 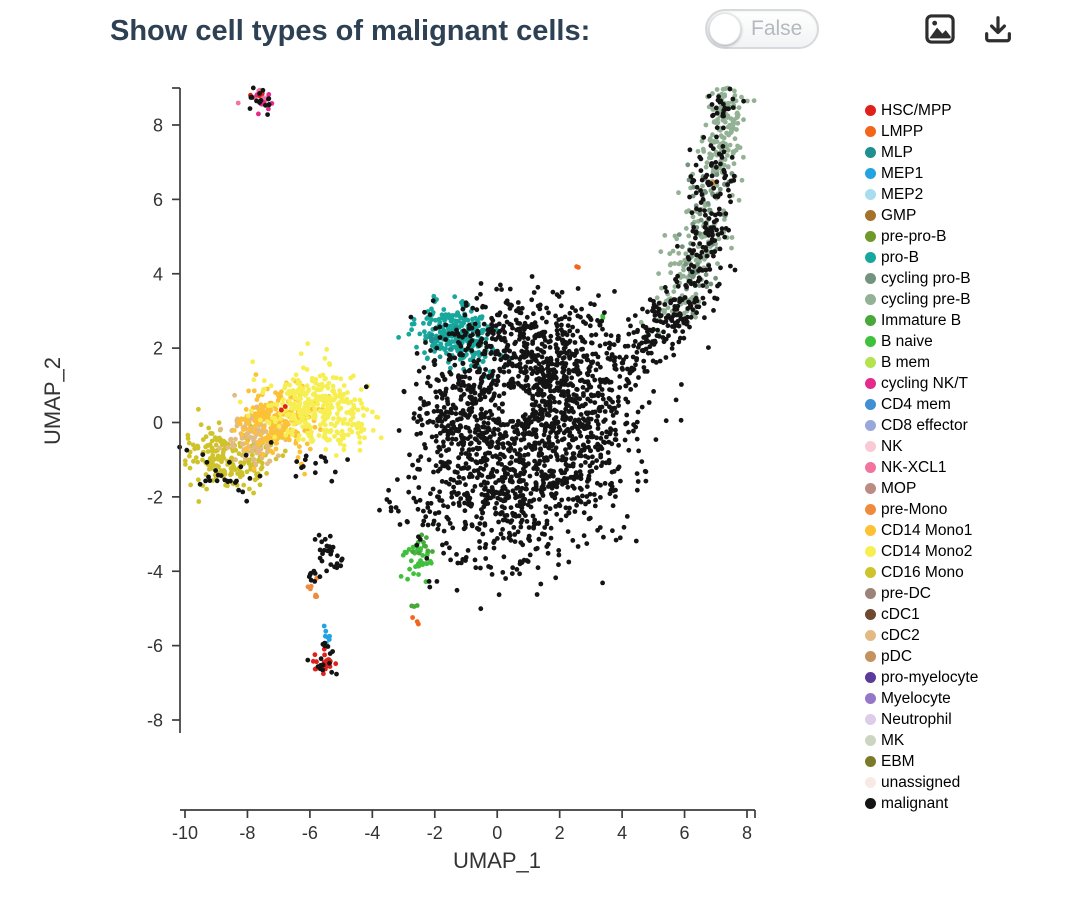 I want to click on legend-item: CD14 Mono1, so click(x=971, y=530).